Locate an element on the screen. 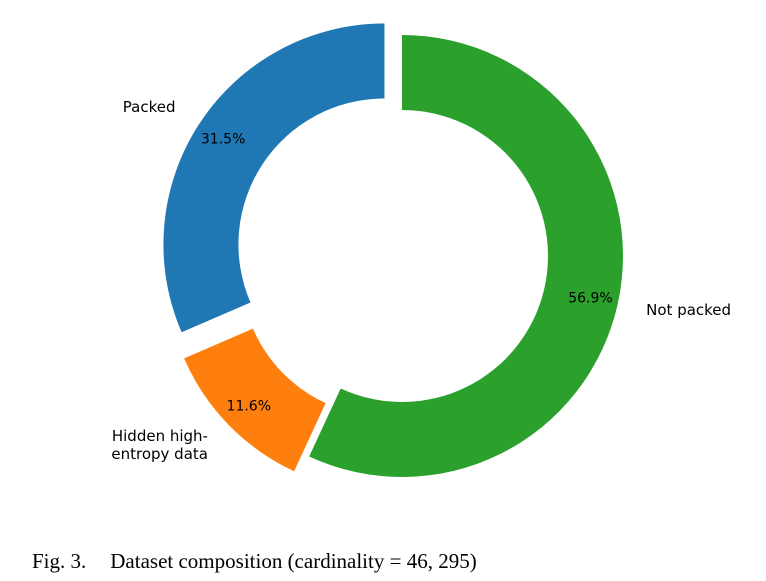 The width and height of the screenshot is (766, 581). slice-category-label: Hidden high-entropy data is located at coordinates (159, 445).